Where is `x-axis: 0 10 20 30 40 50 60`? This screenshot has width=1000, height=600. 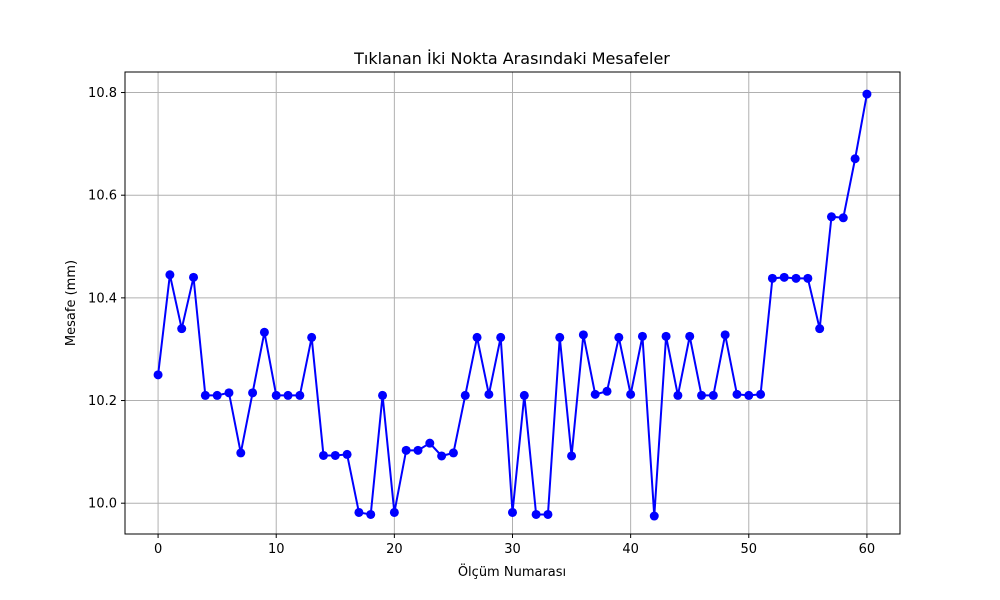 x-axis: 0 10 20 30 40 50 60 is located at coordinates (514, 545).